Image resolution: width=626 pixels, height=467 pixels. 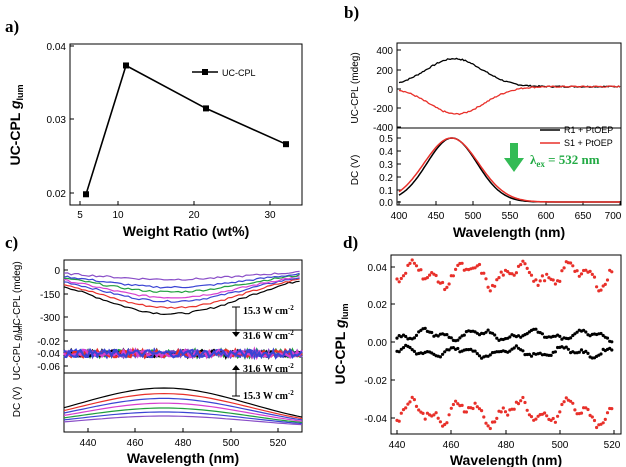 What do you see at coordinates (224, 73) in the screenshot?
I see `panel-a-legend: UC-CPL` at bounding box center [224, 73].